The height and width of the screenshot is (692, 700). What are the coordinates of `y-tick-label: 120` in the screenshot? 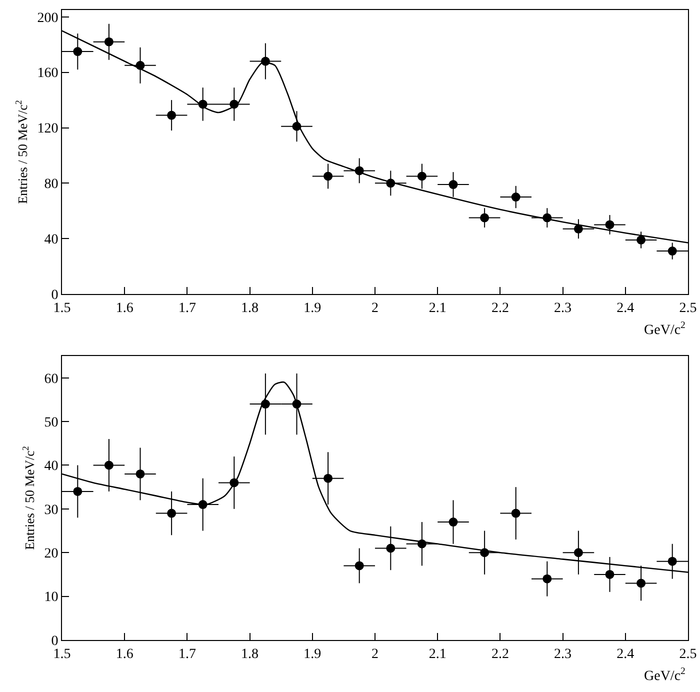 It's located at (47, 129).